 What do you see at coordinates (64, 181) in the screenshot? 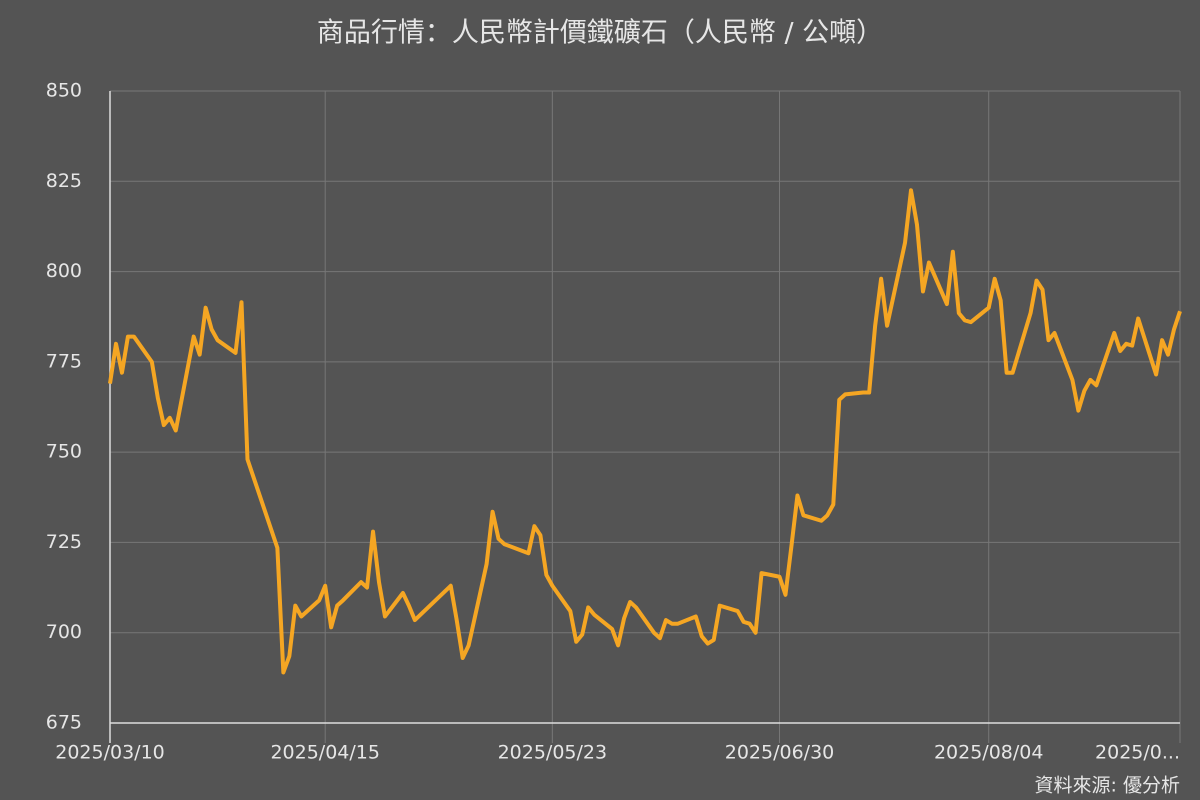
I see `y-tick-label: 825` at bounding box center [64, 181].